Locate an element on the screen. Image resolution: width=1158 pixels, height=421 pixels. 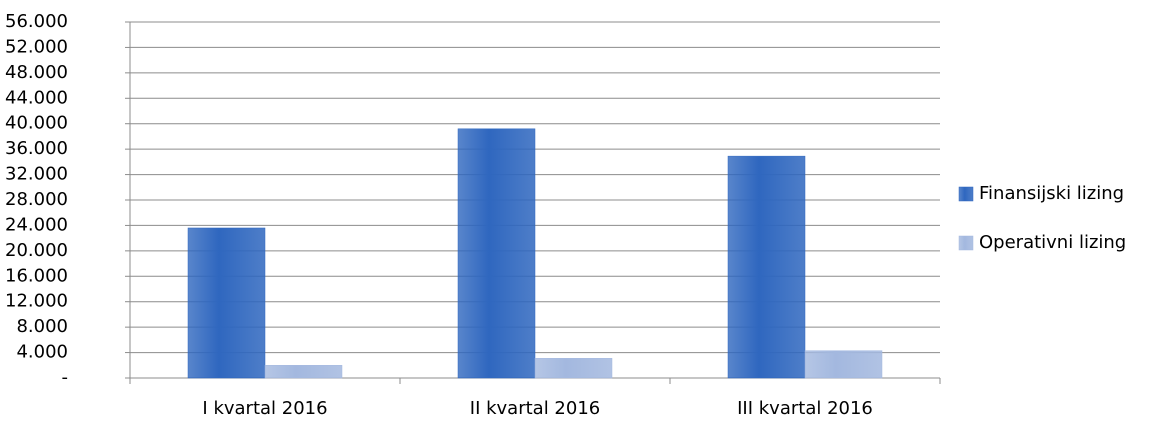
x-tick-label: I kvartal 2016 is located at coordinates (264, 408).